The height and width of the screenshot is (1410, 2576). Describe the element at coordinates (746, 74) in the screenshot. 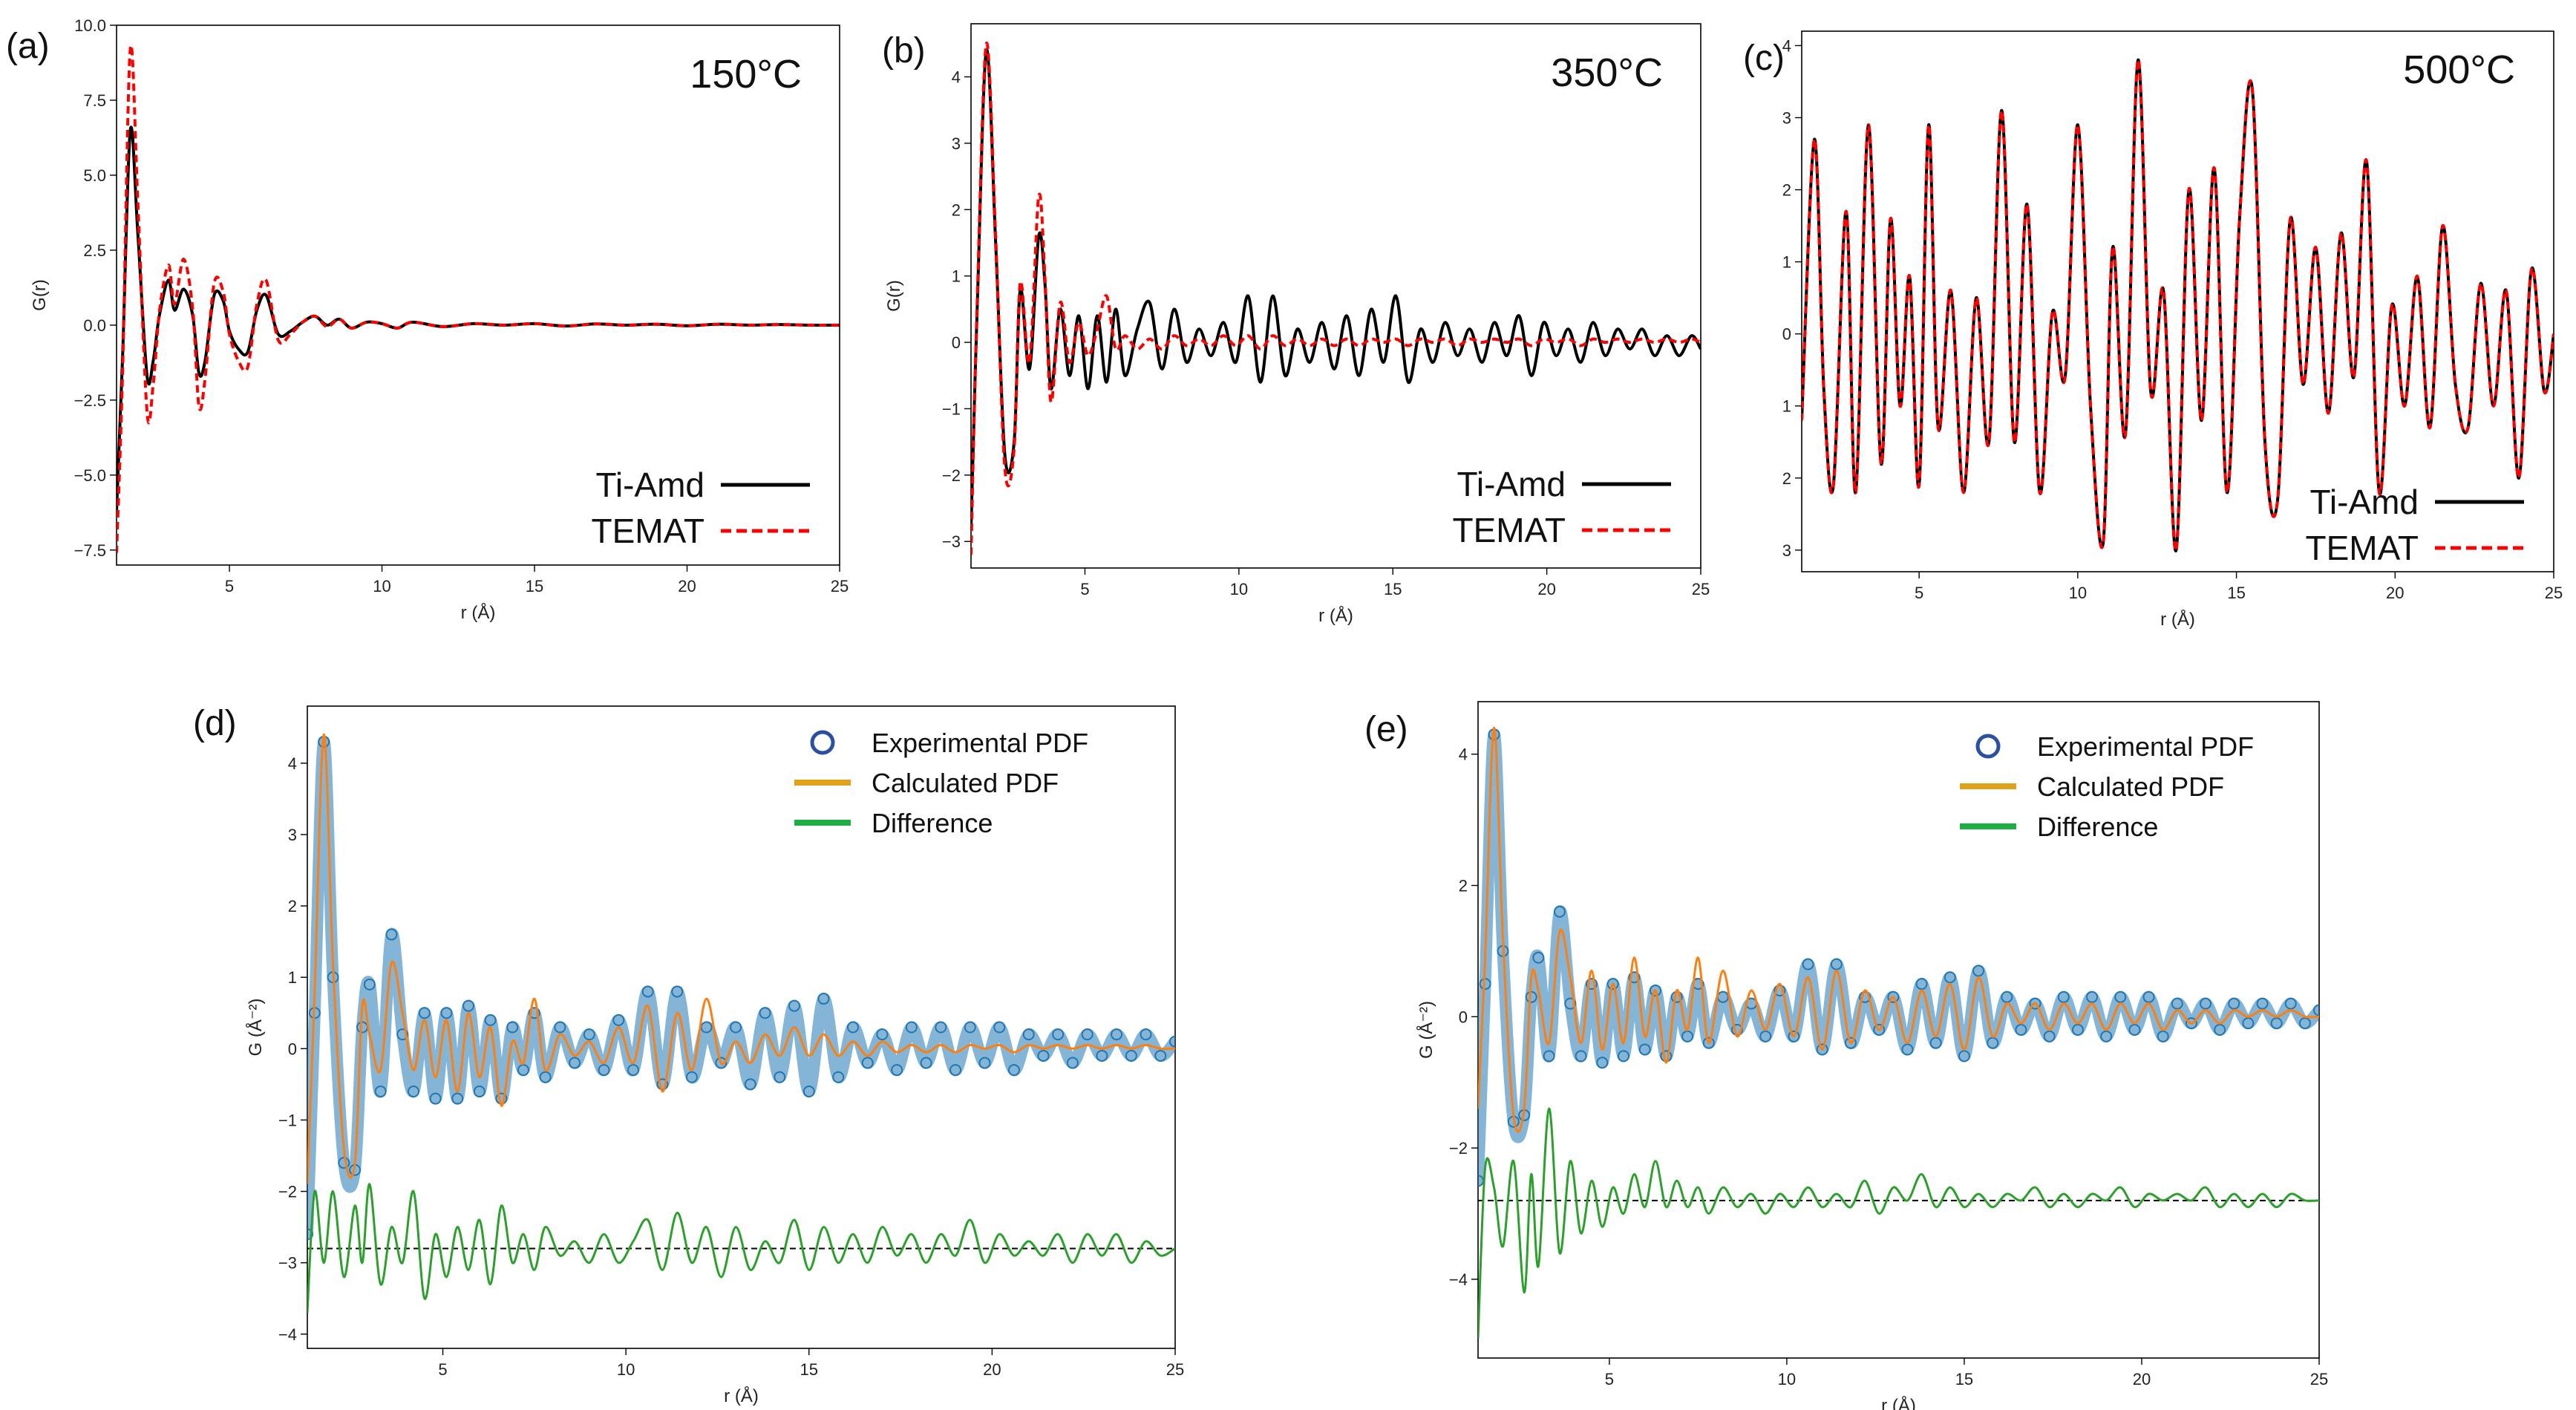

I see `temperature-title: 150°C` at that location.